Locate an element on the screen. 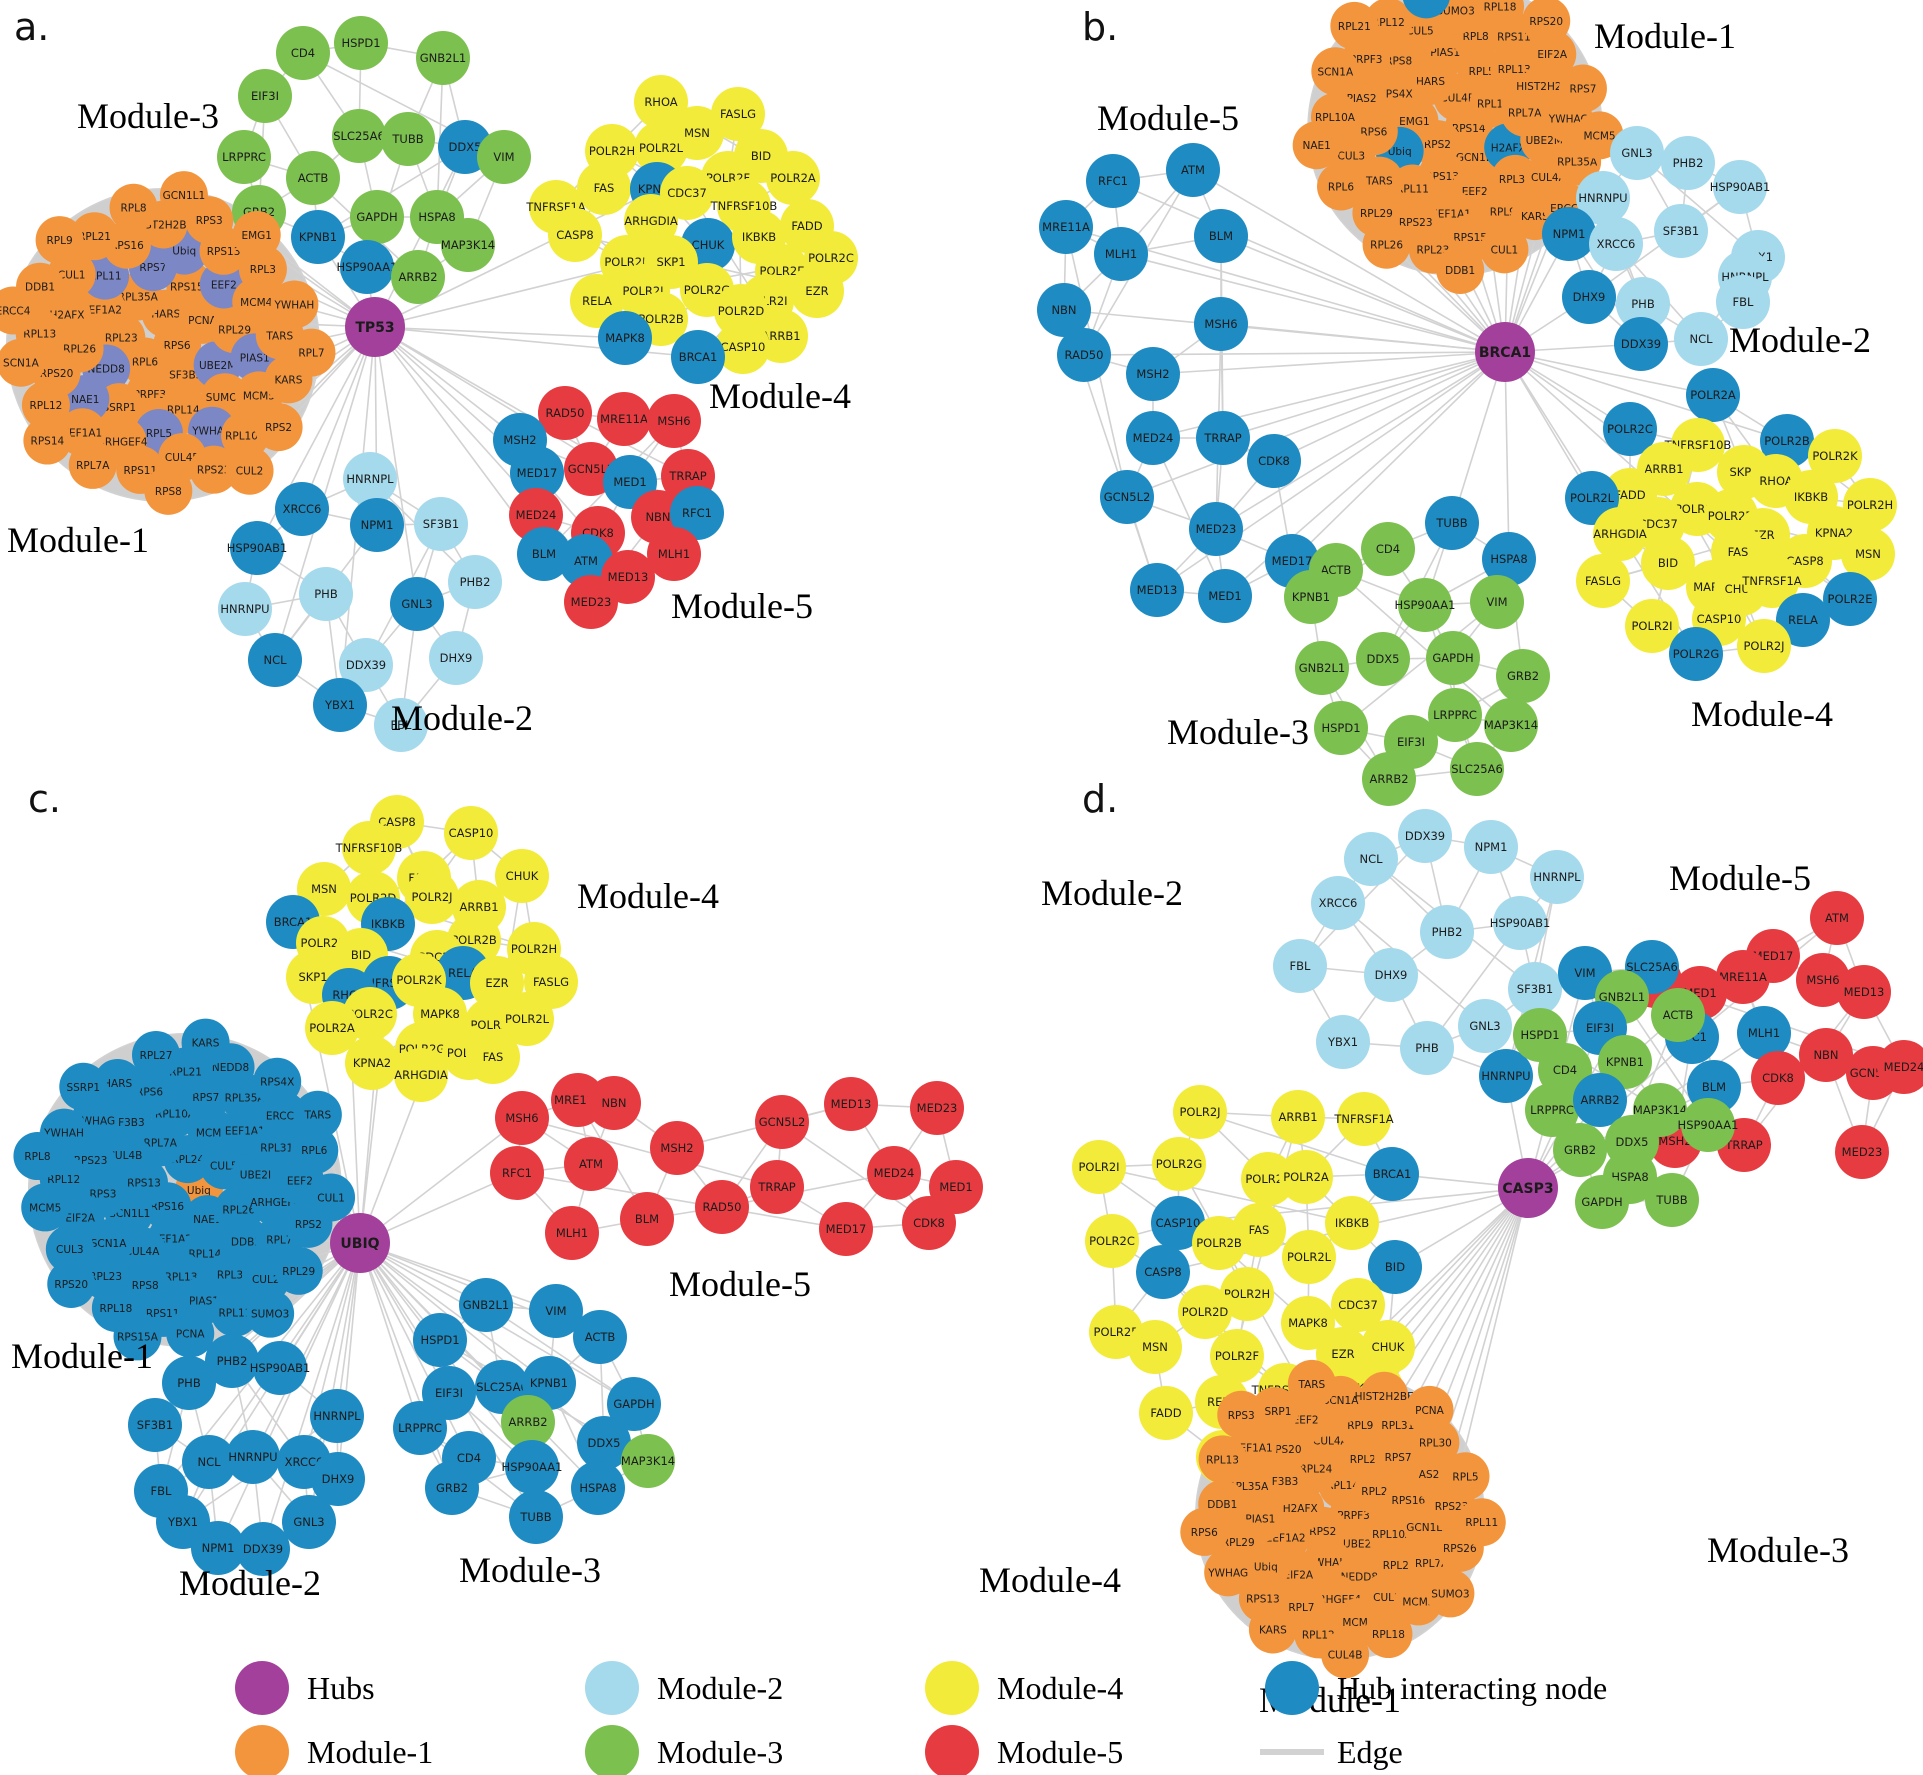 The image size is (1923, 1775). node-FADD: FADD is located at coordinates (1166, 1413).